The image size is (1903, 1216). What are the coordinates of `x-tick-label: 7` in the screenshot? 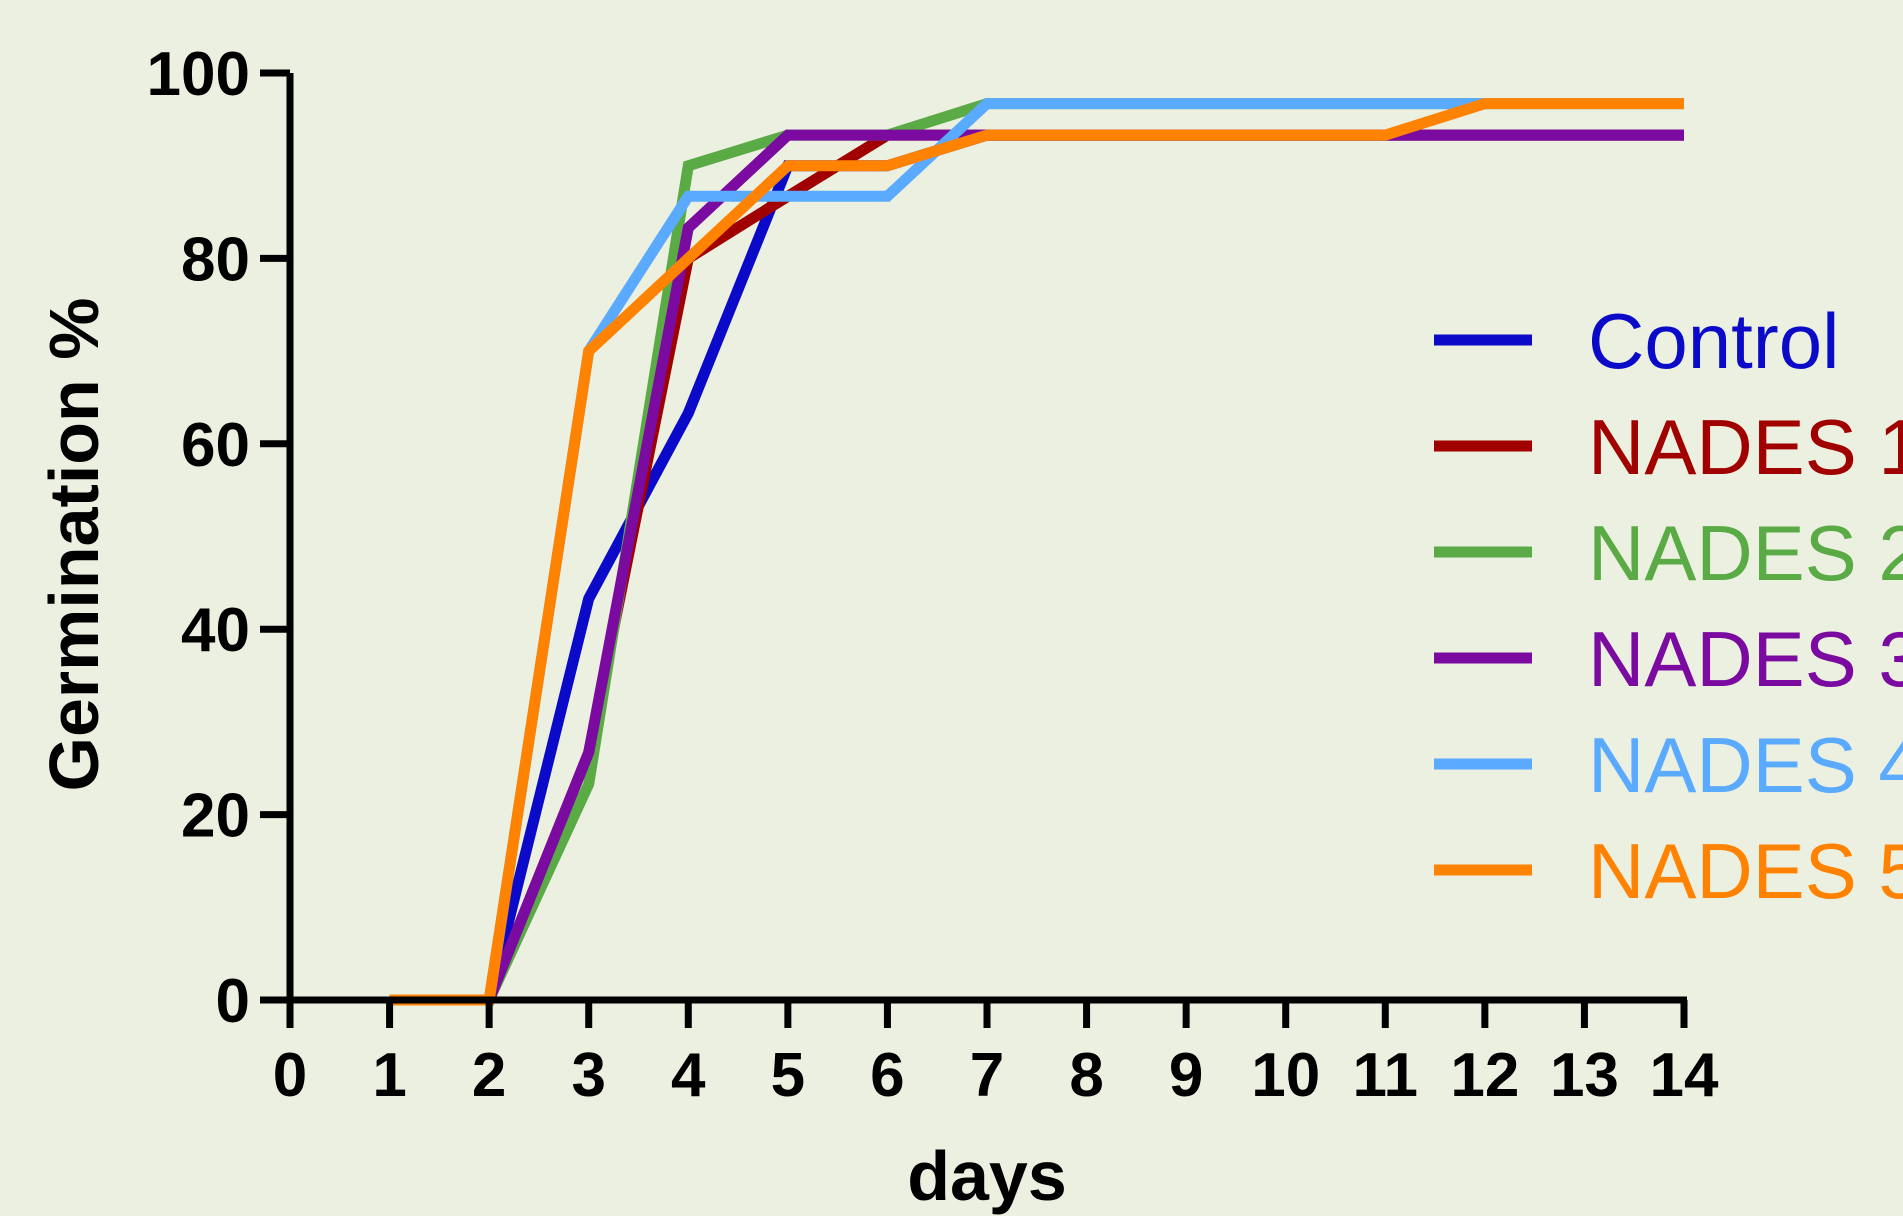 It's located at (987, 1075).